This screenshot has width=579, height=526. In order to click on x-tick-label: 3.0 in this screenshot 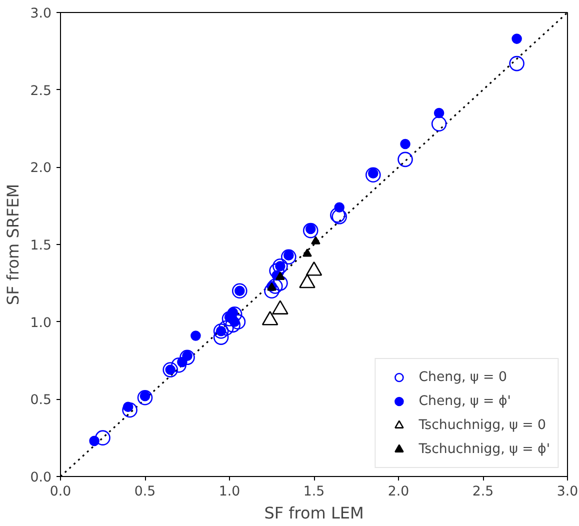, I will do `click(567, 492)`.